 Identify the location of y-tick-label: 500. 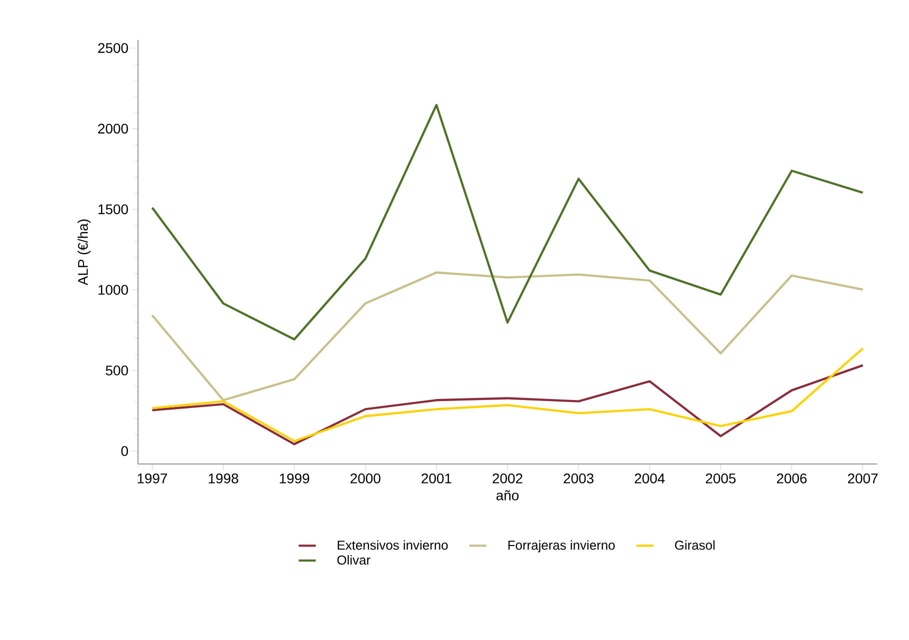
(117, 371).